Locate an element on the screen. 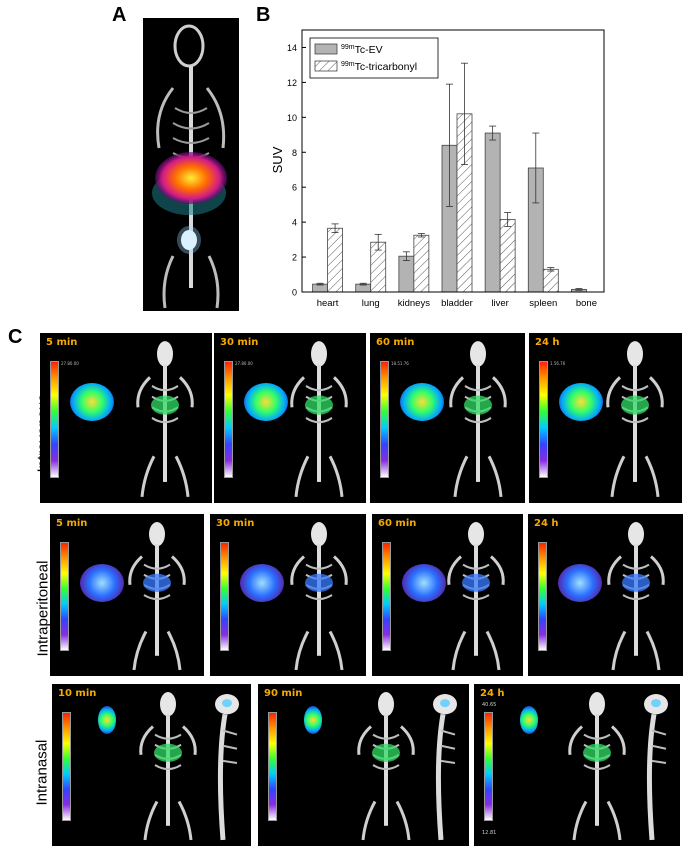  y-tick-label-7: 14 is located at coordinates (292, 48).